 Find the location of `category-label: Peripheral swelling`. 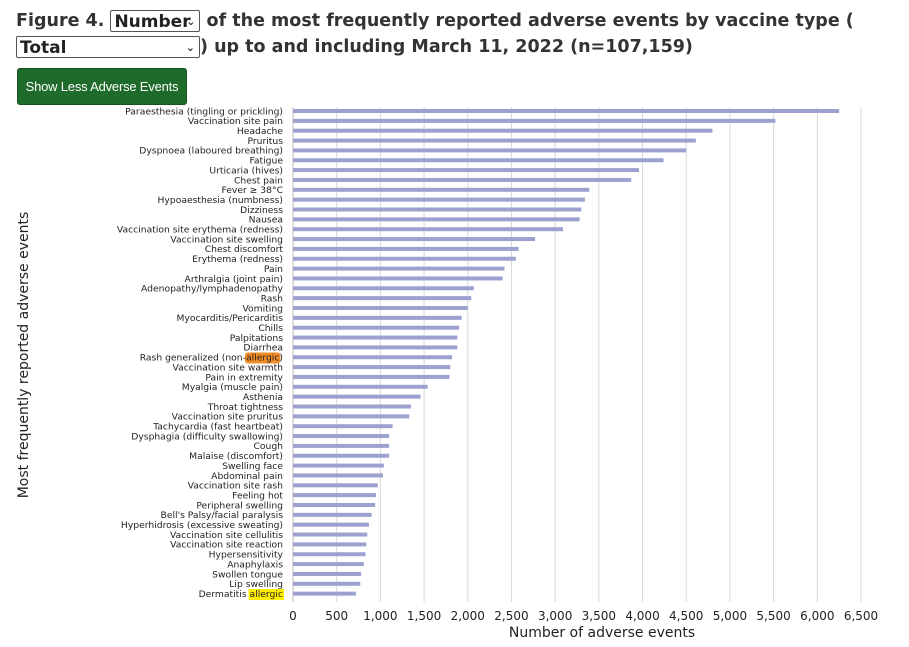

category-label: Peripheral swelling is located at coordinates (239, 505).